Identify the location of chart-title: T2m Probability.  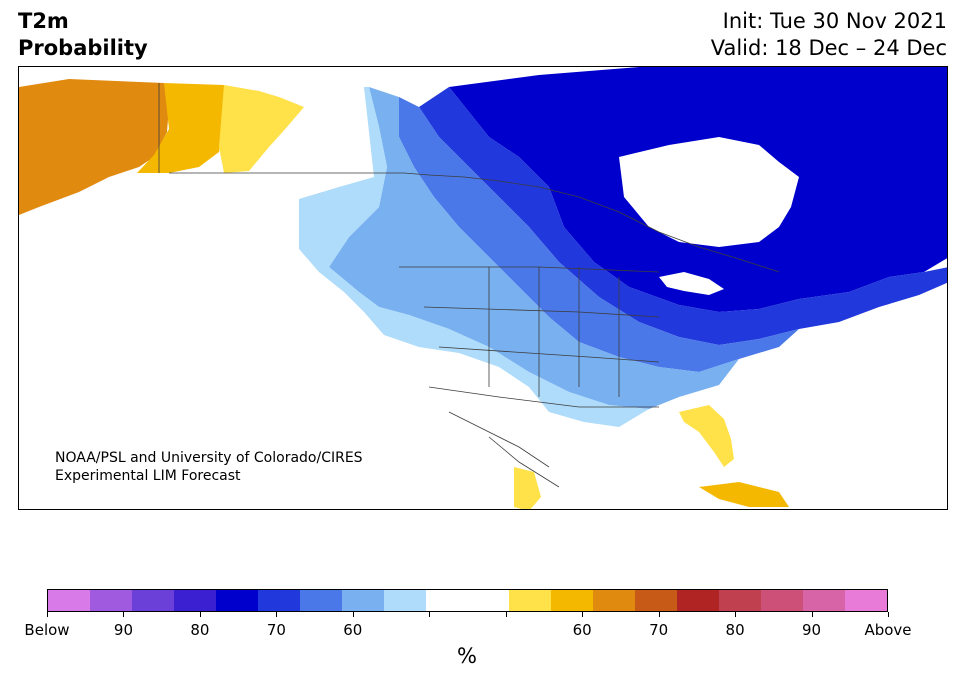
(83, 35).